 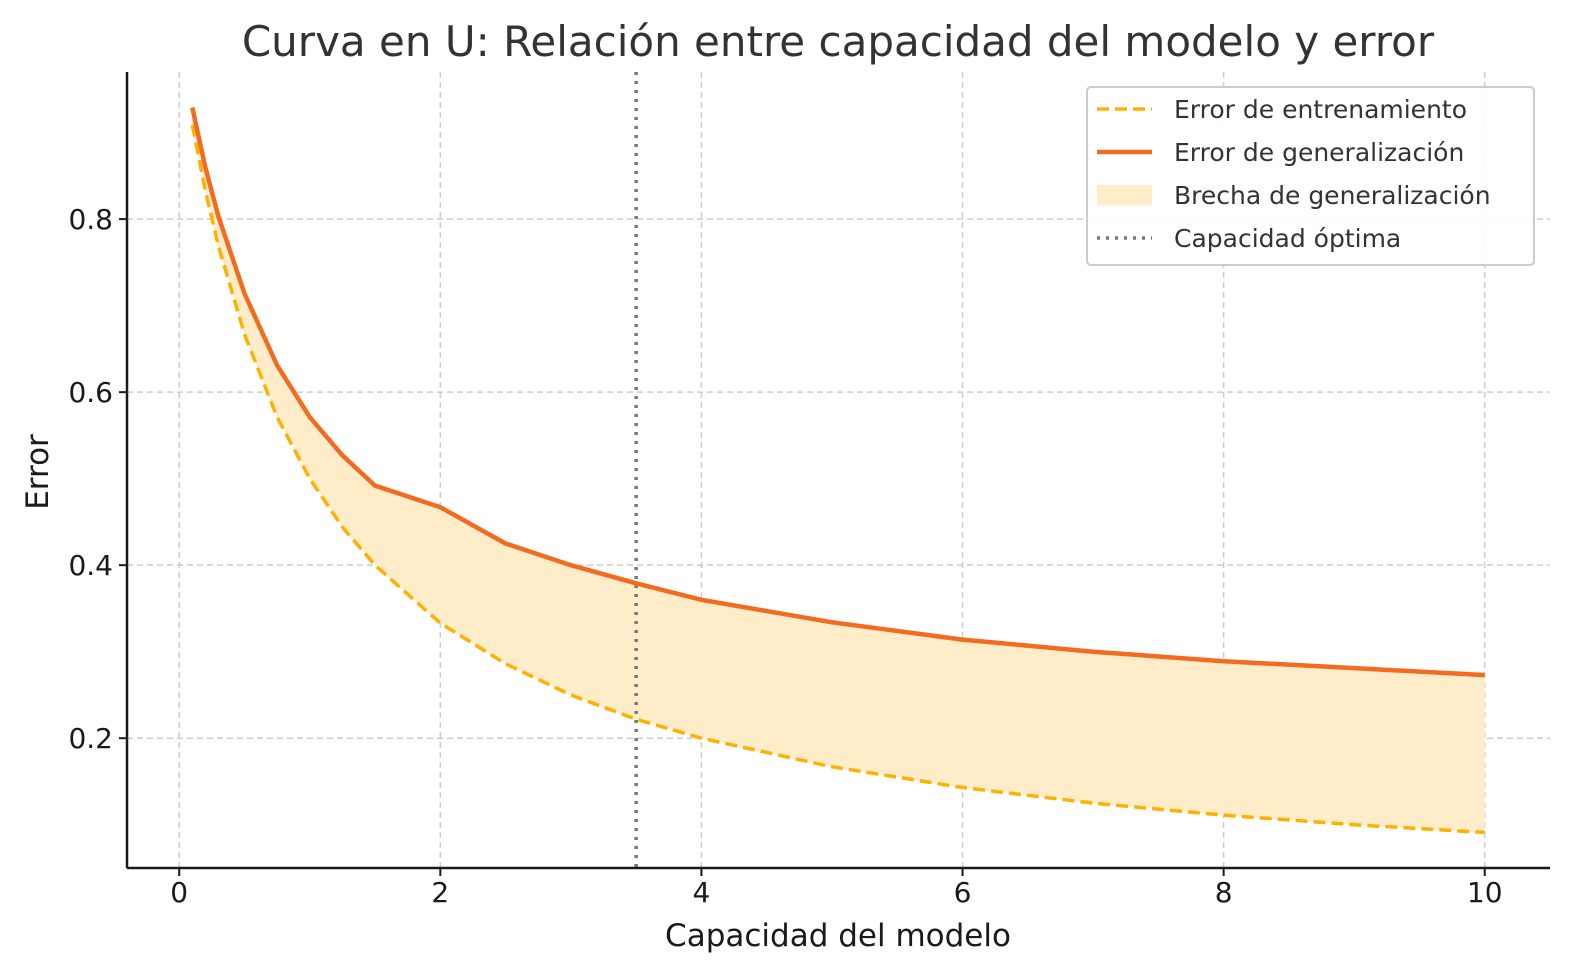 What do you see at coordinates (90, 738) in the screenshot?
I see `y-tick-label: 0.2` at bounding box center [90, 738].